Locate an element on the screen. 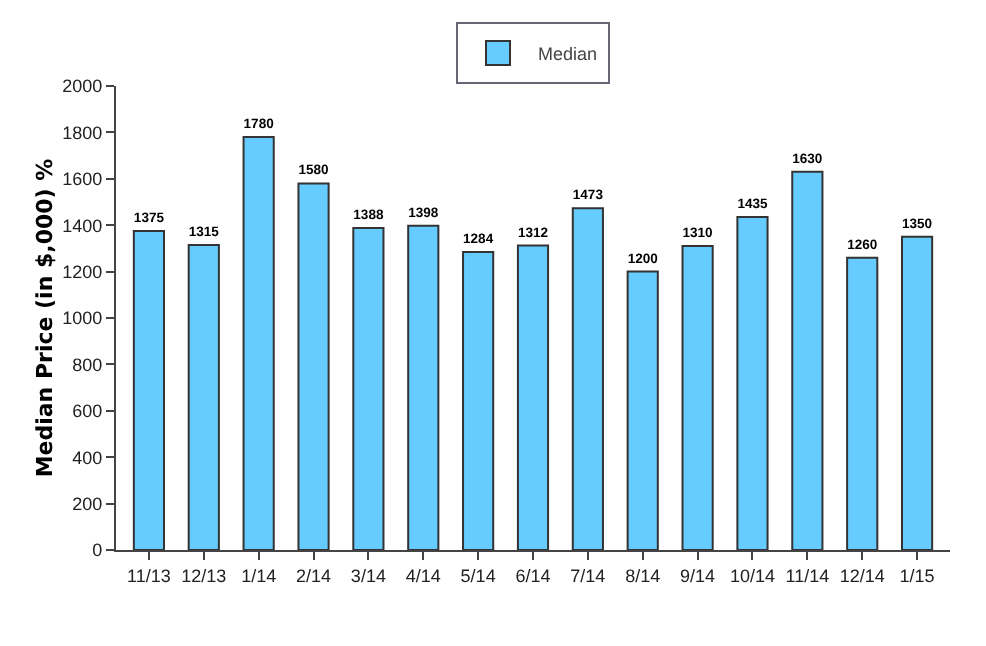 This screenshot has width=986, height=646. x-tick-label: 8/14 is located at coordinates (643, 575).